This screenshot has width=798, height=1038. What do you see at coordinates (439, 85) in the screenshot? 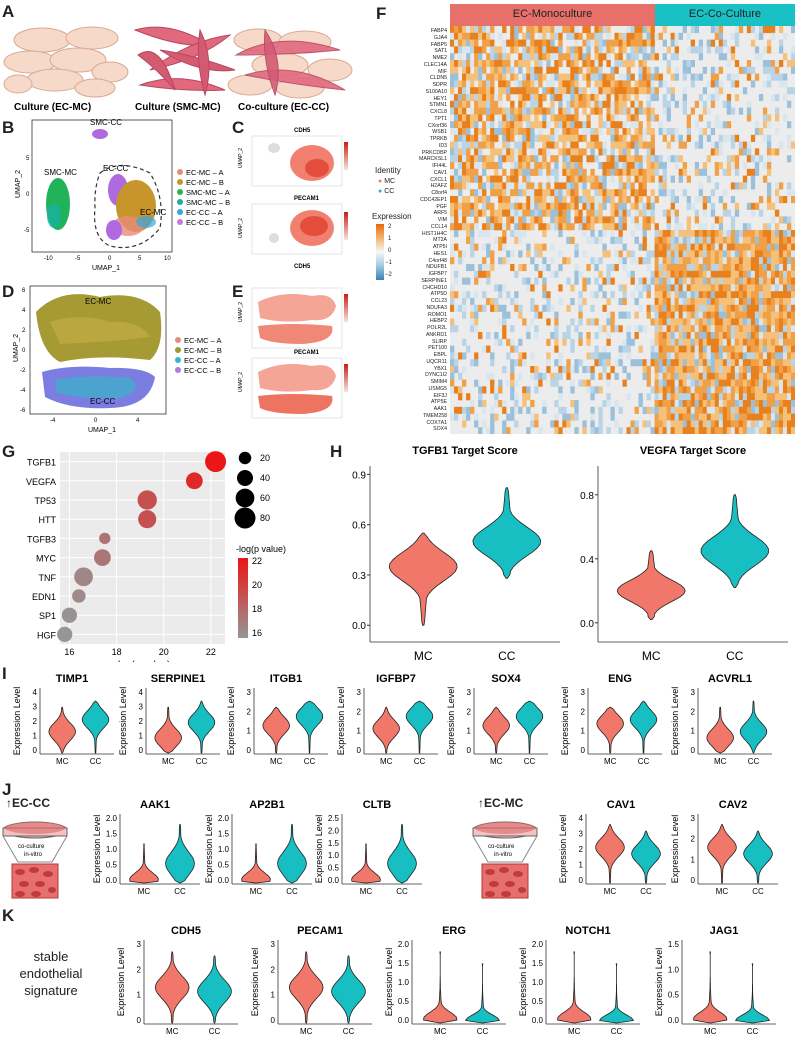
I see `heatmap-gene-label: SDPR` at bounding box center [439, 85].